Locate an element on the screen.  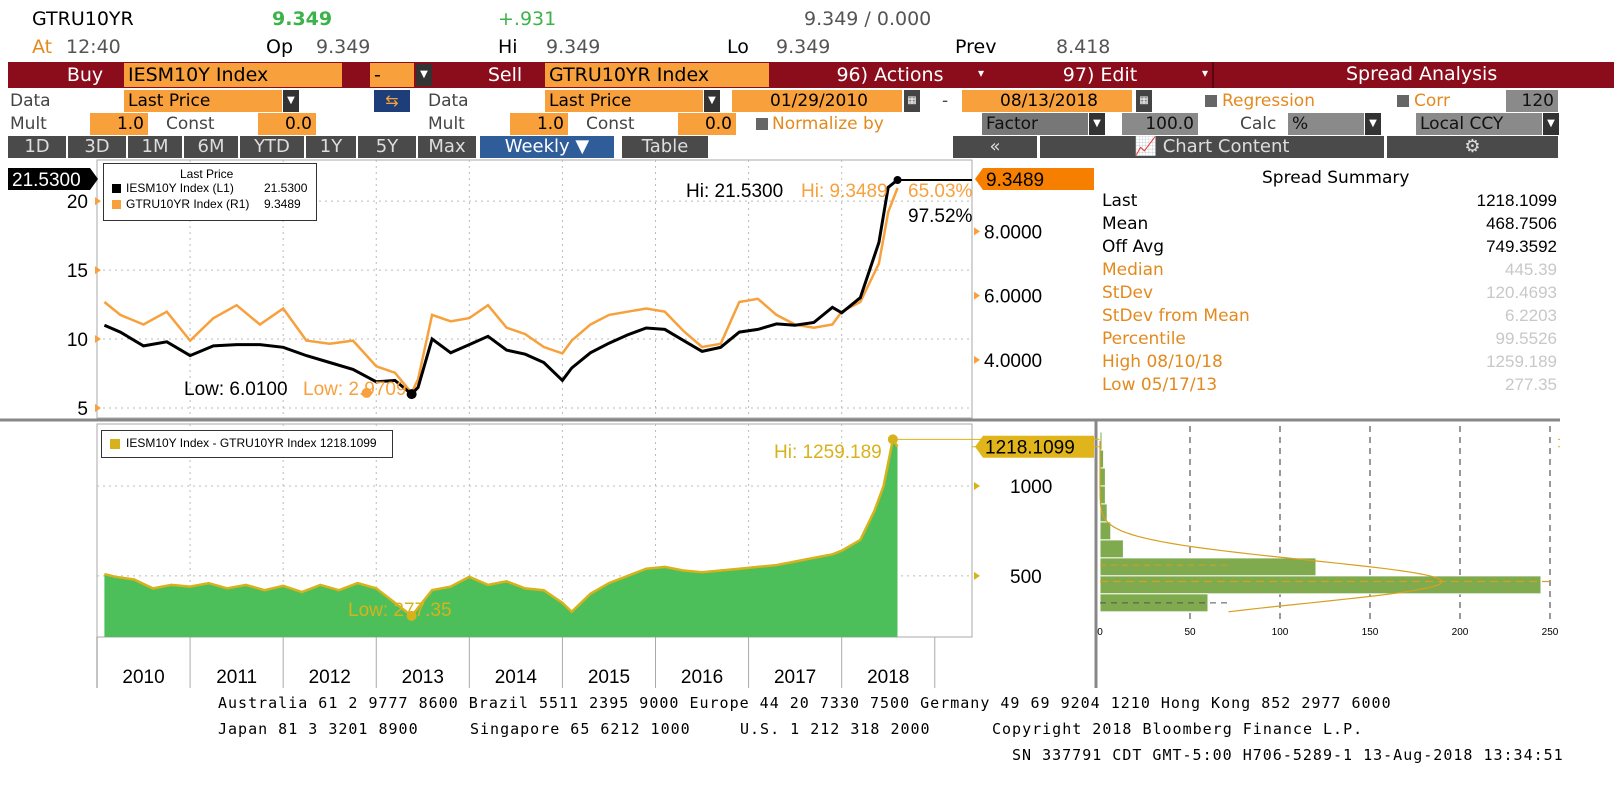
spread-last-tag is located at coordinates (1034, 446).